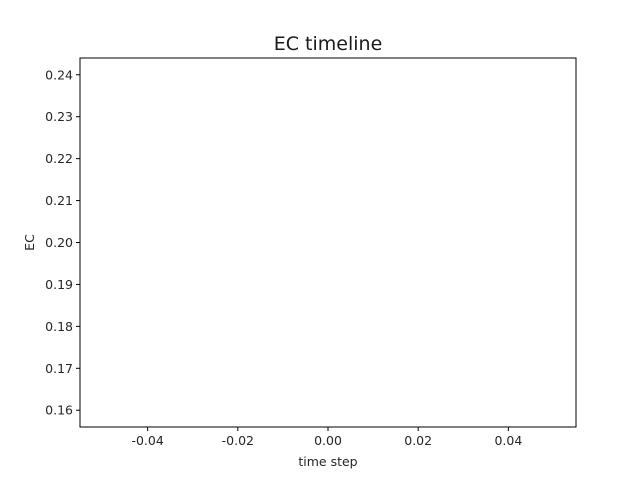  I want to click on y-tick-label: 0.17, so click(59, 368).